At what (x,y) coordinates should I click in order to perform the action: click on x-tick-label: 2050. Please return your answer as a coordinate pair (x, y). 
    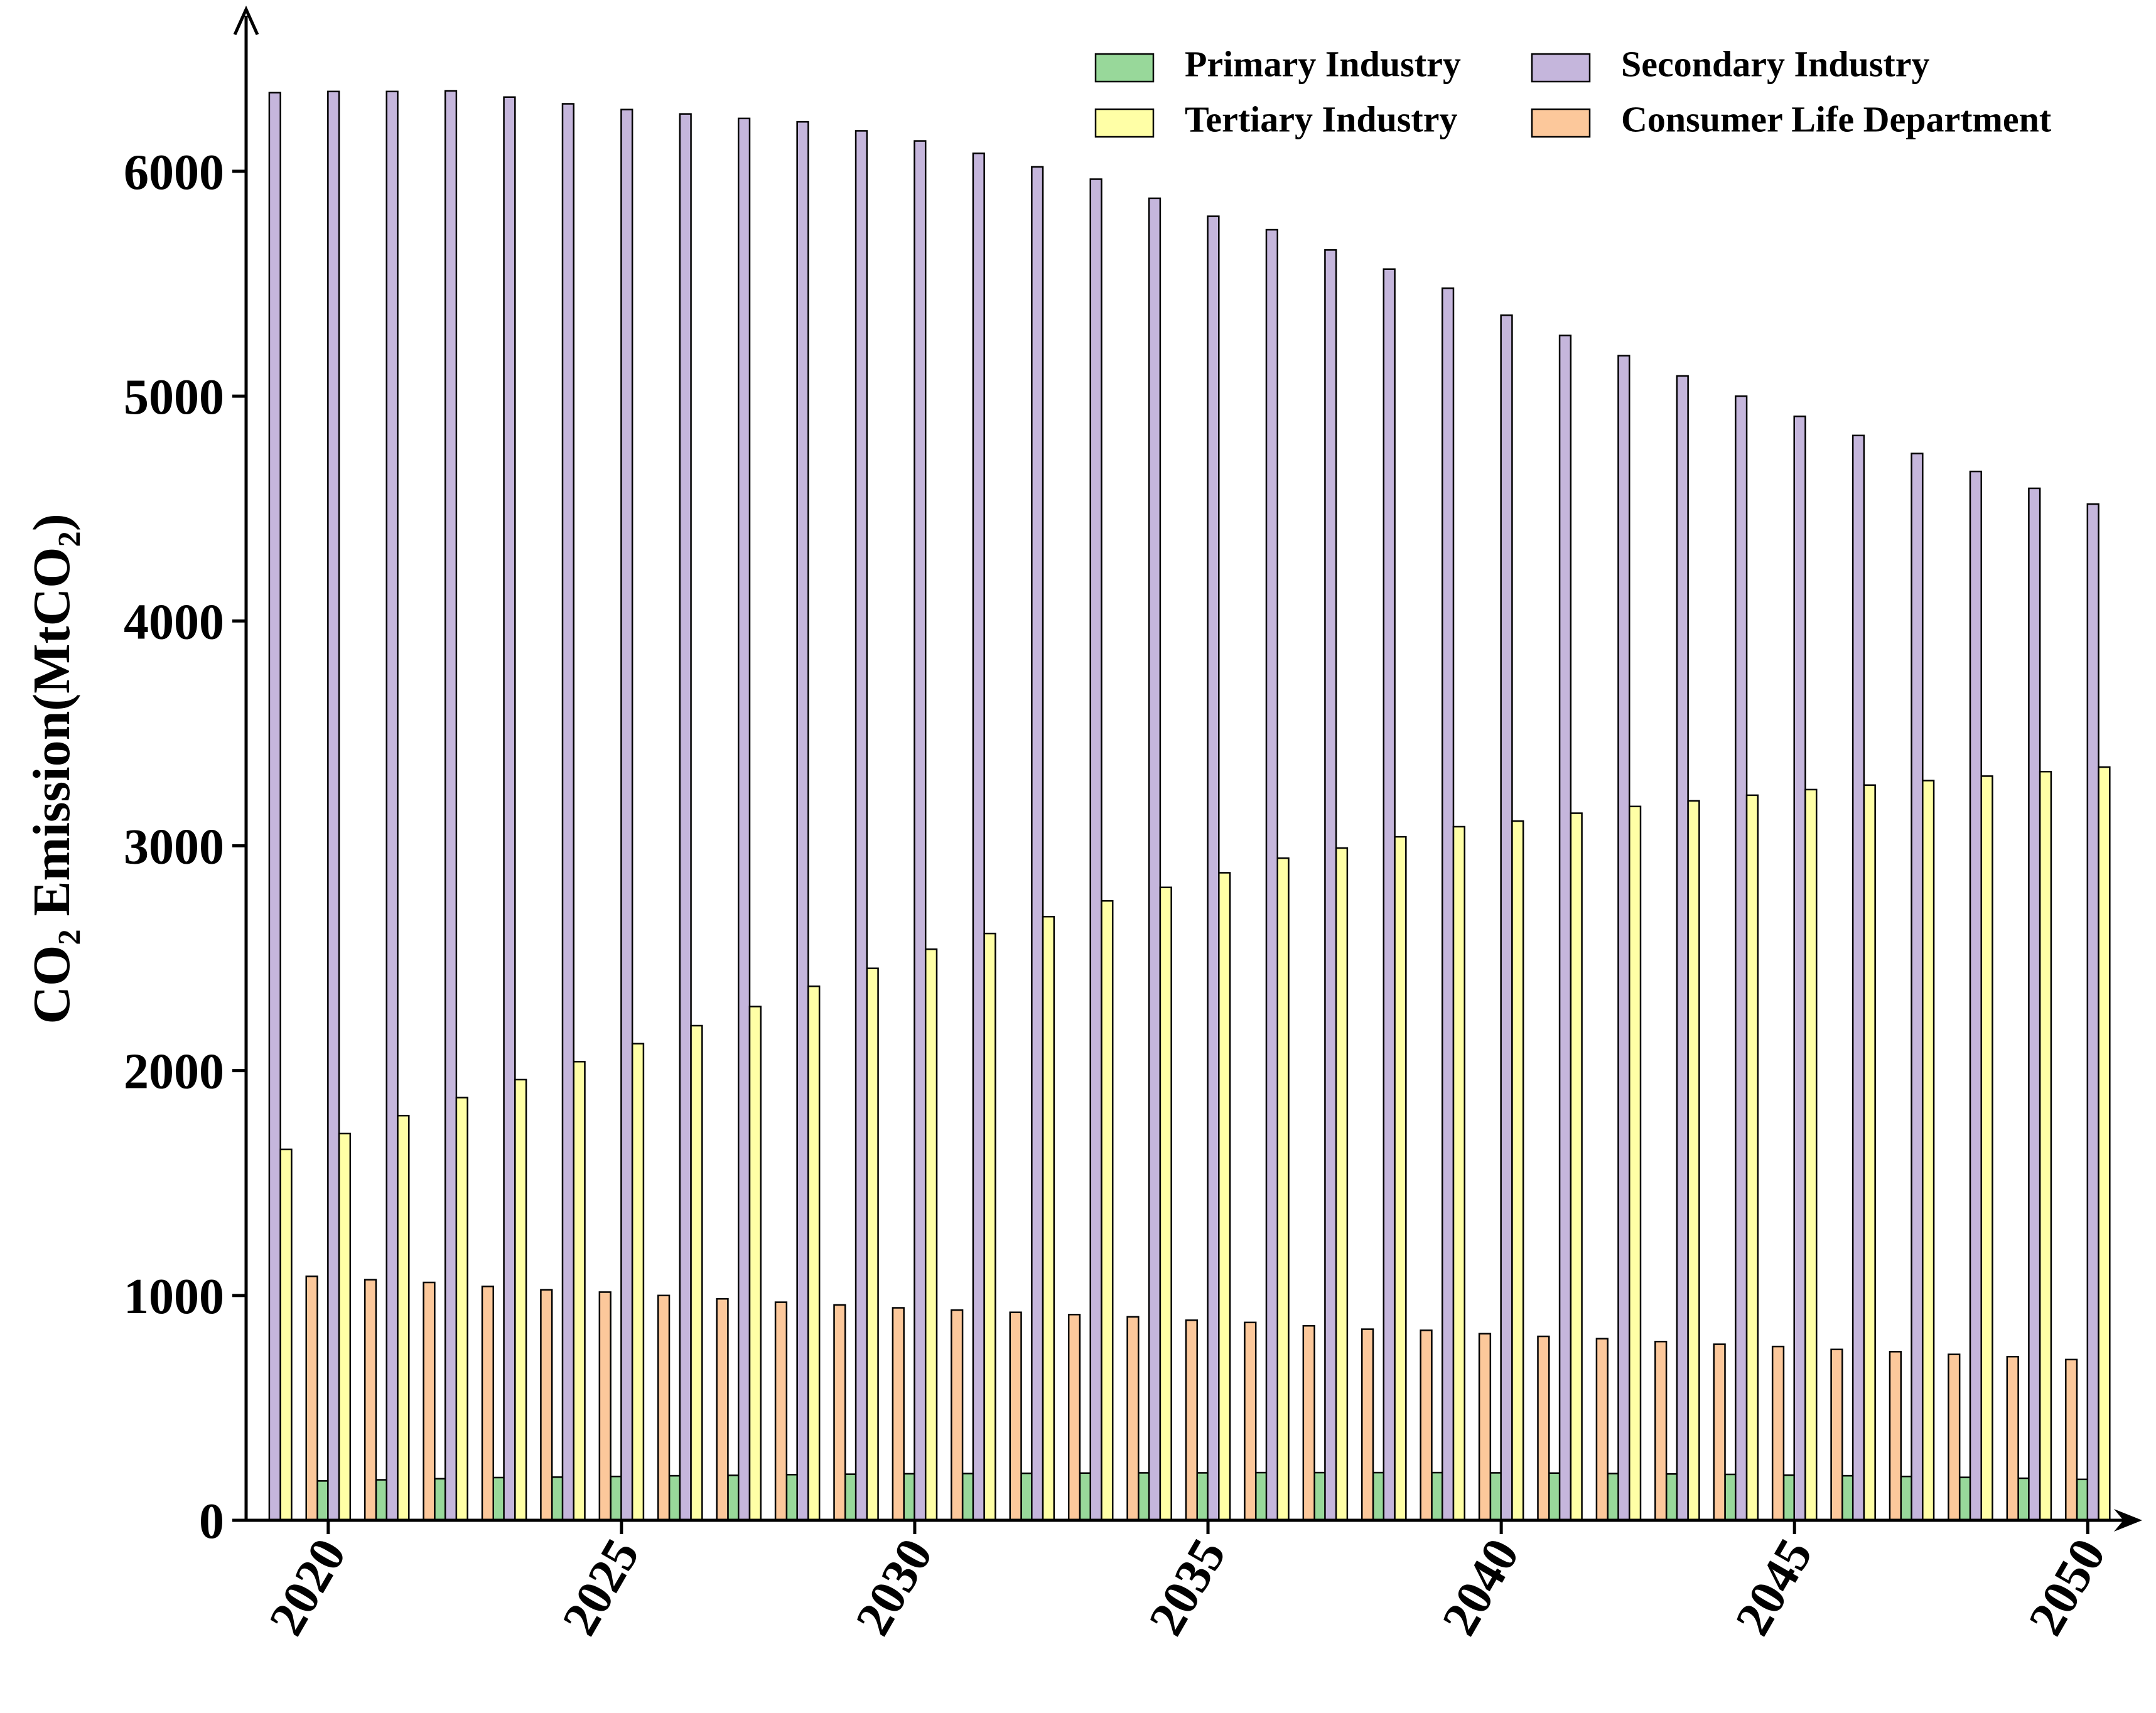
    Looking at the image, I should click on (2067, 1587).